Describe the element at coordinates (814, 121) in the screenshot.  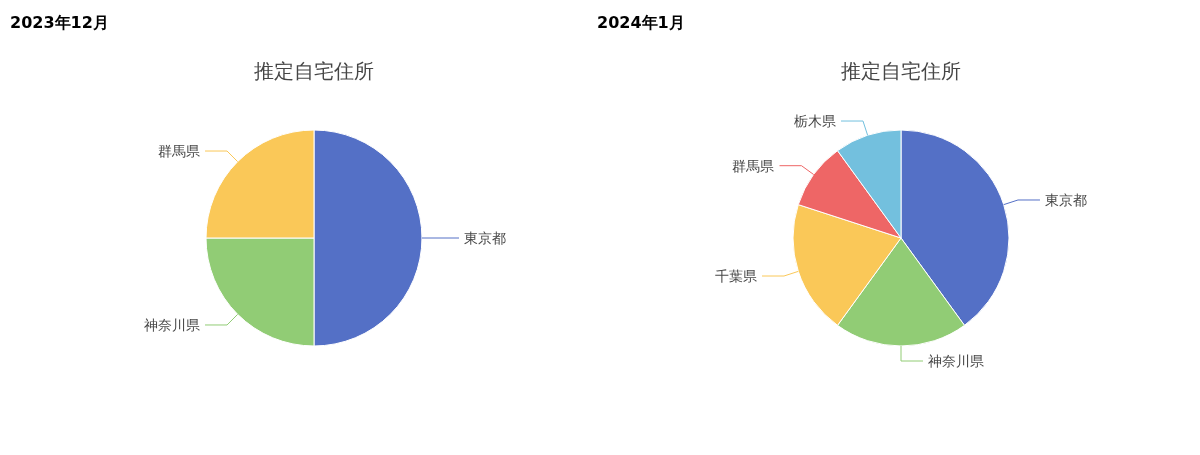
I see `slice-label: 栃木県` at that location.